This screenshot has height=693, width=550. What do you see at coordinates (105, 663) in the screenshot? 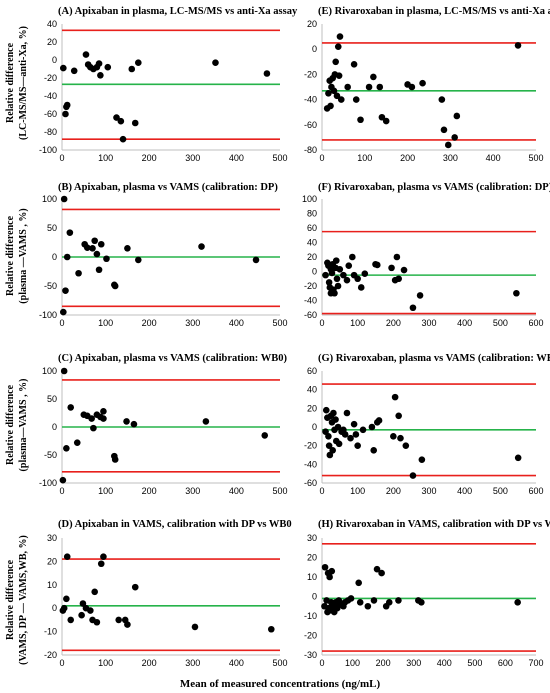
I see `panel-d-xtick: 100` at bounding box center [105, 663].